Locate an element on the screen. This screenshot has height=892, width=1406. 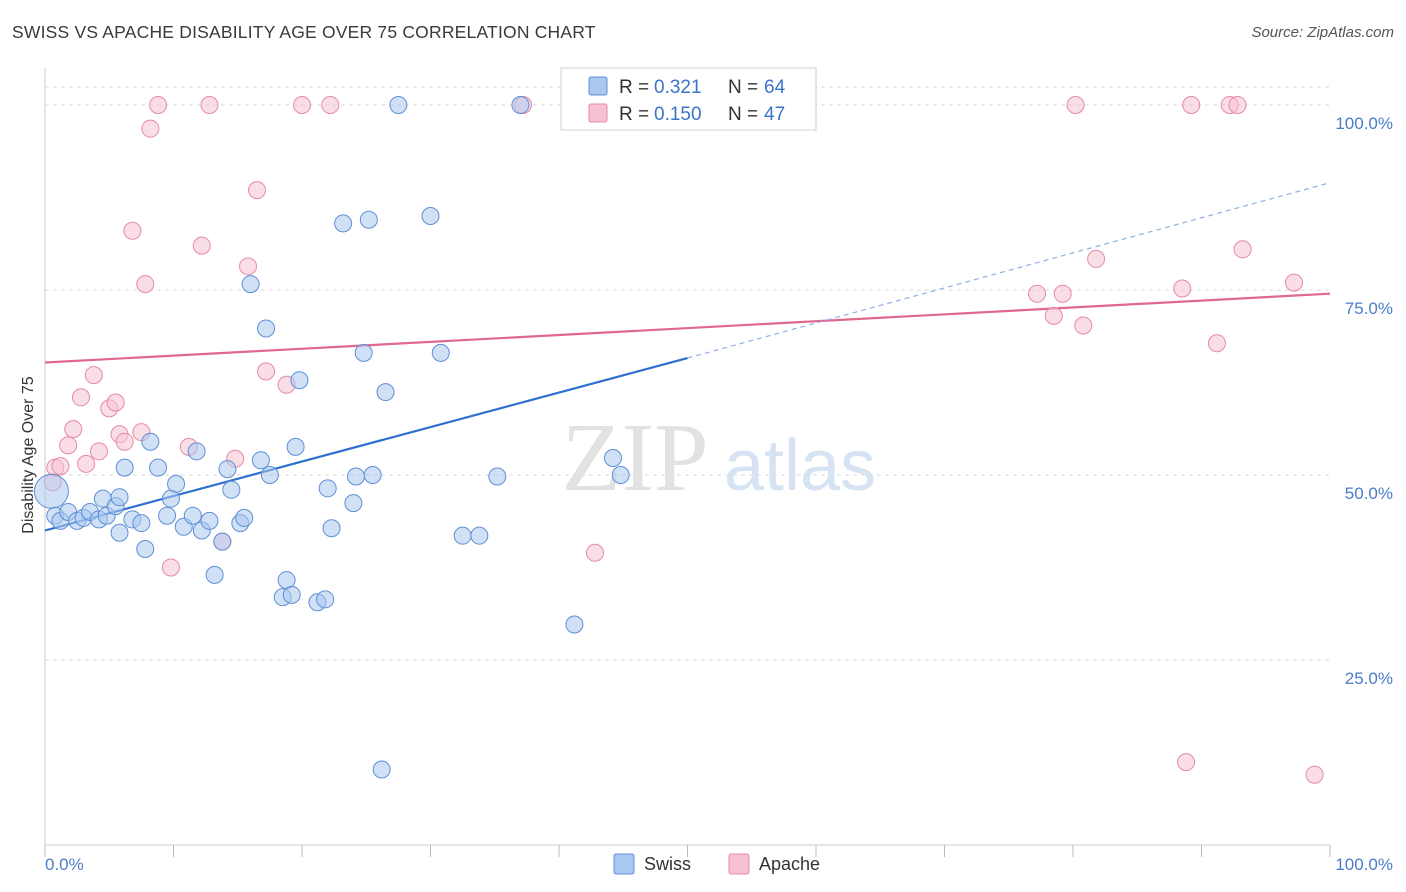
y-tick-labels: 25.0% 50.0% 75.0% 100.0% is located at coordinates (1364, 401).